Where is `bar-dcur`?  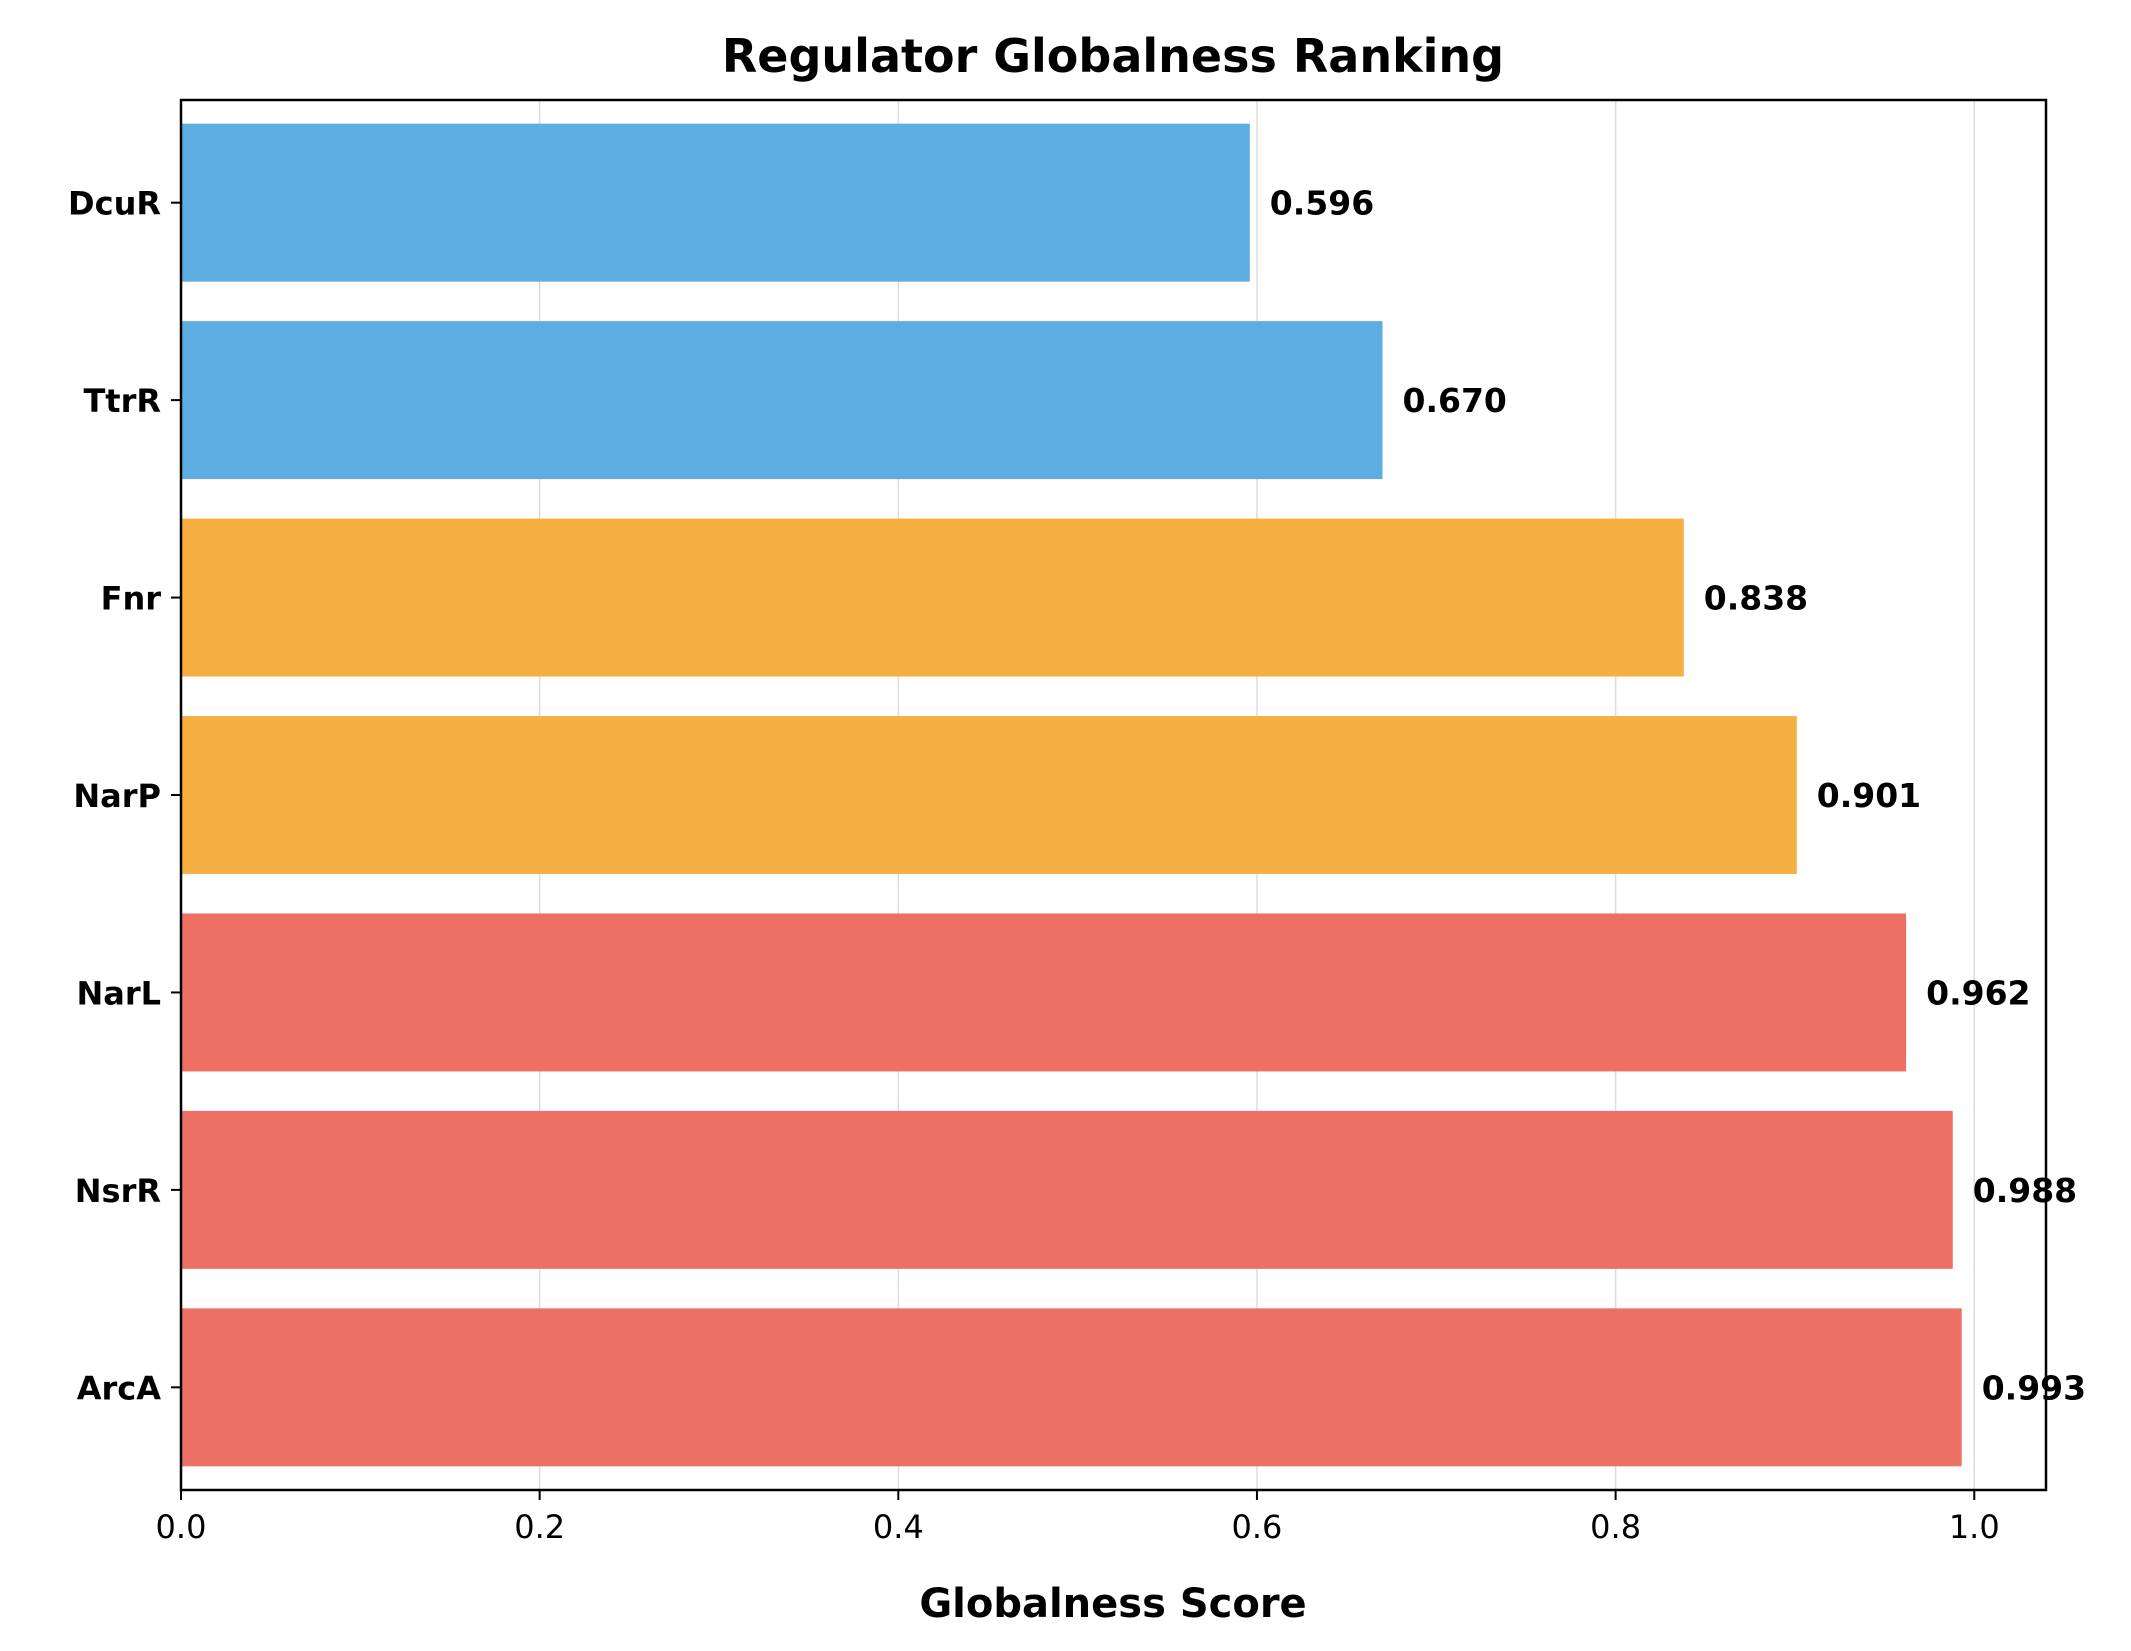
bar-dcur is located at coordinates (715, 202).